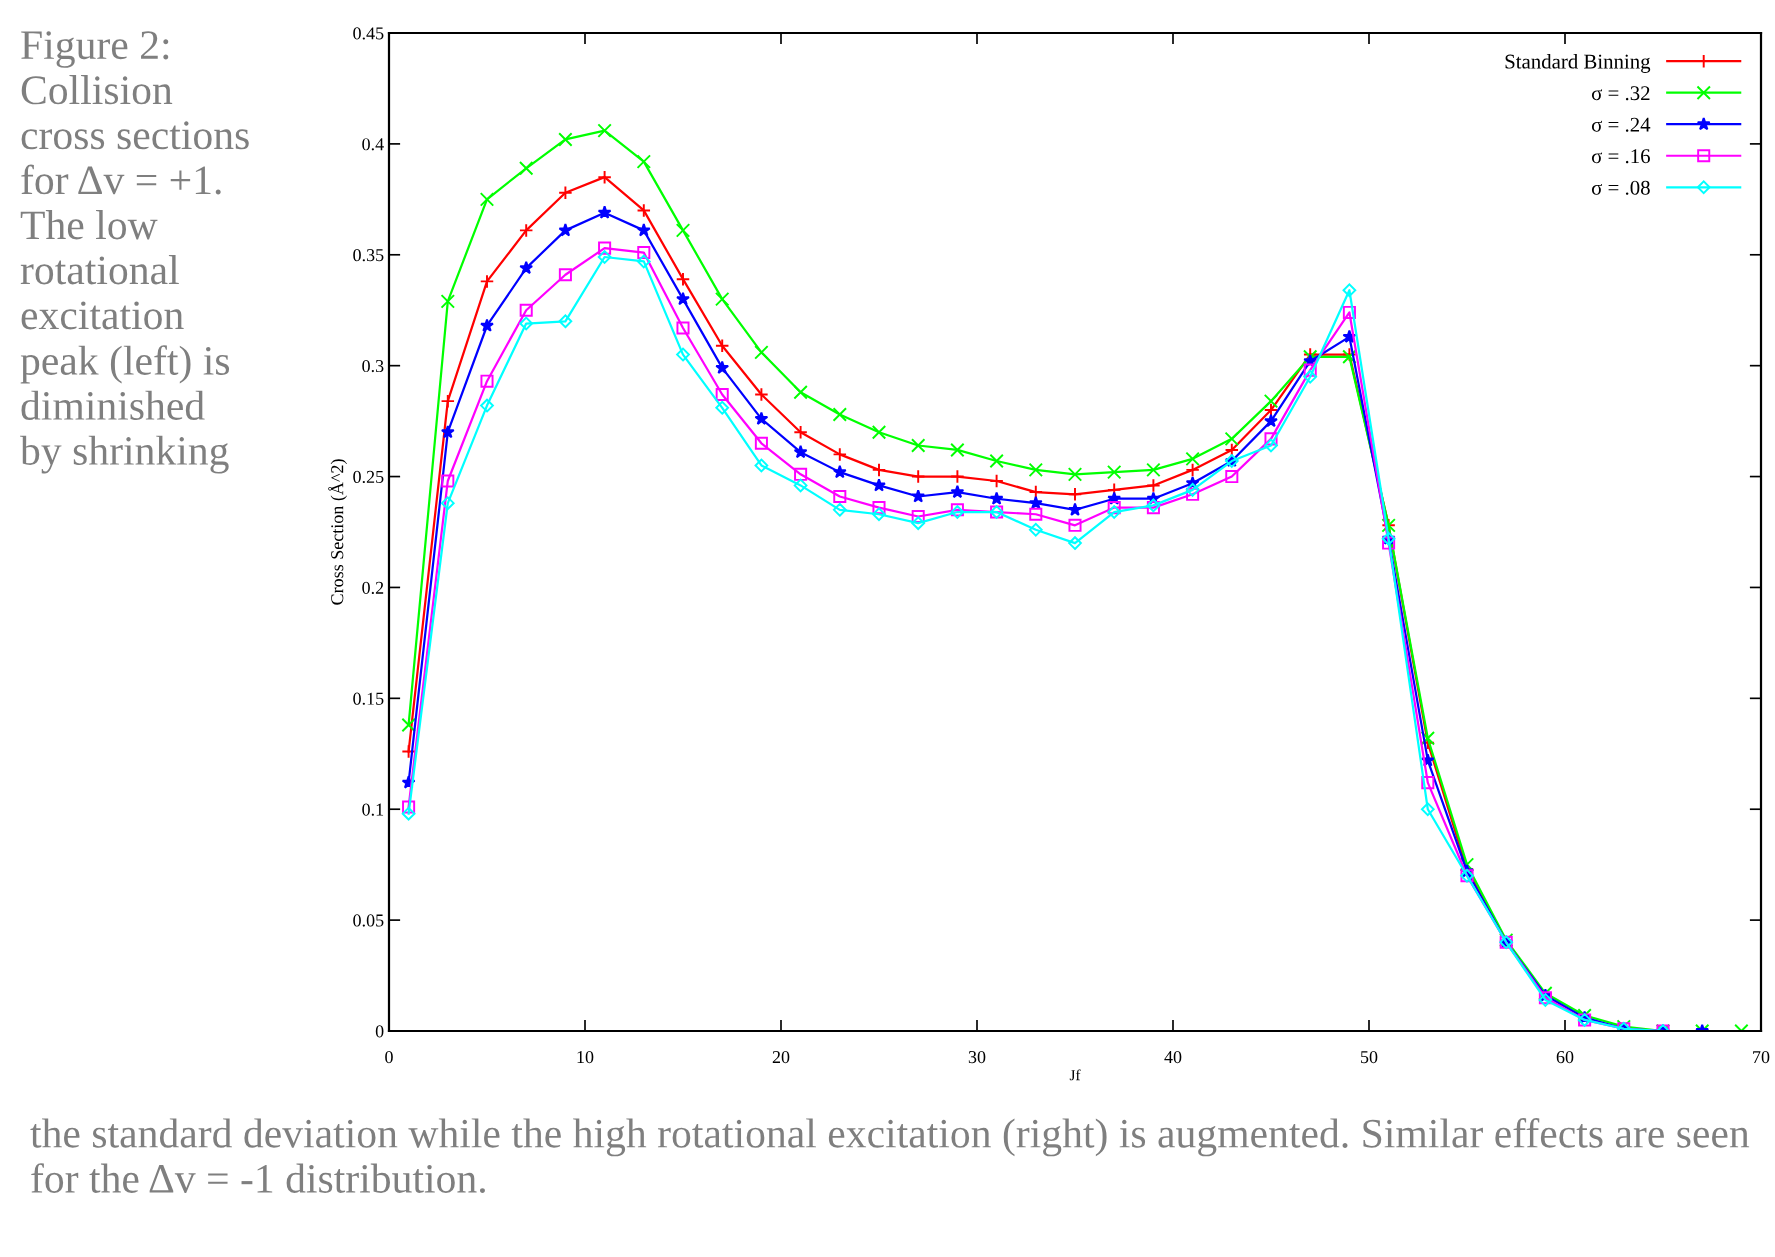 The image size is (1775, 1257). I want to click on x-tick-label: 0, so click(389, 1057).